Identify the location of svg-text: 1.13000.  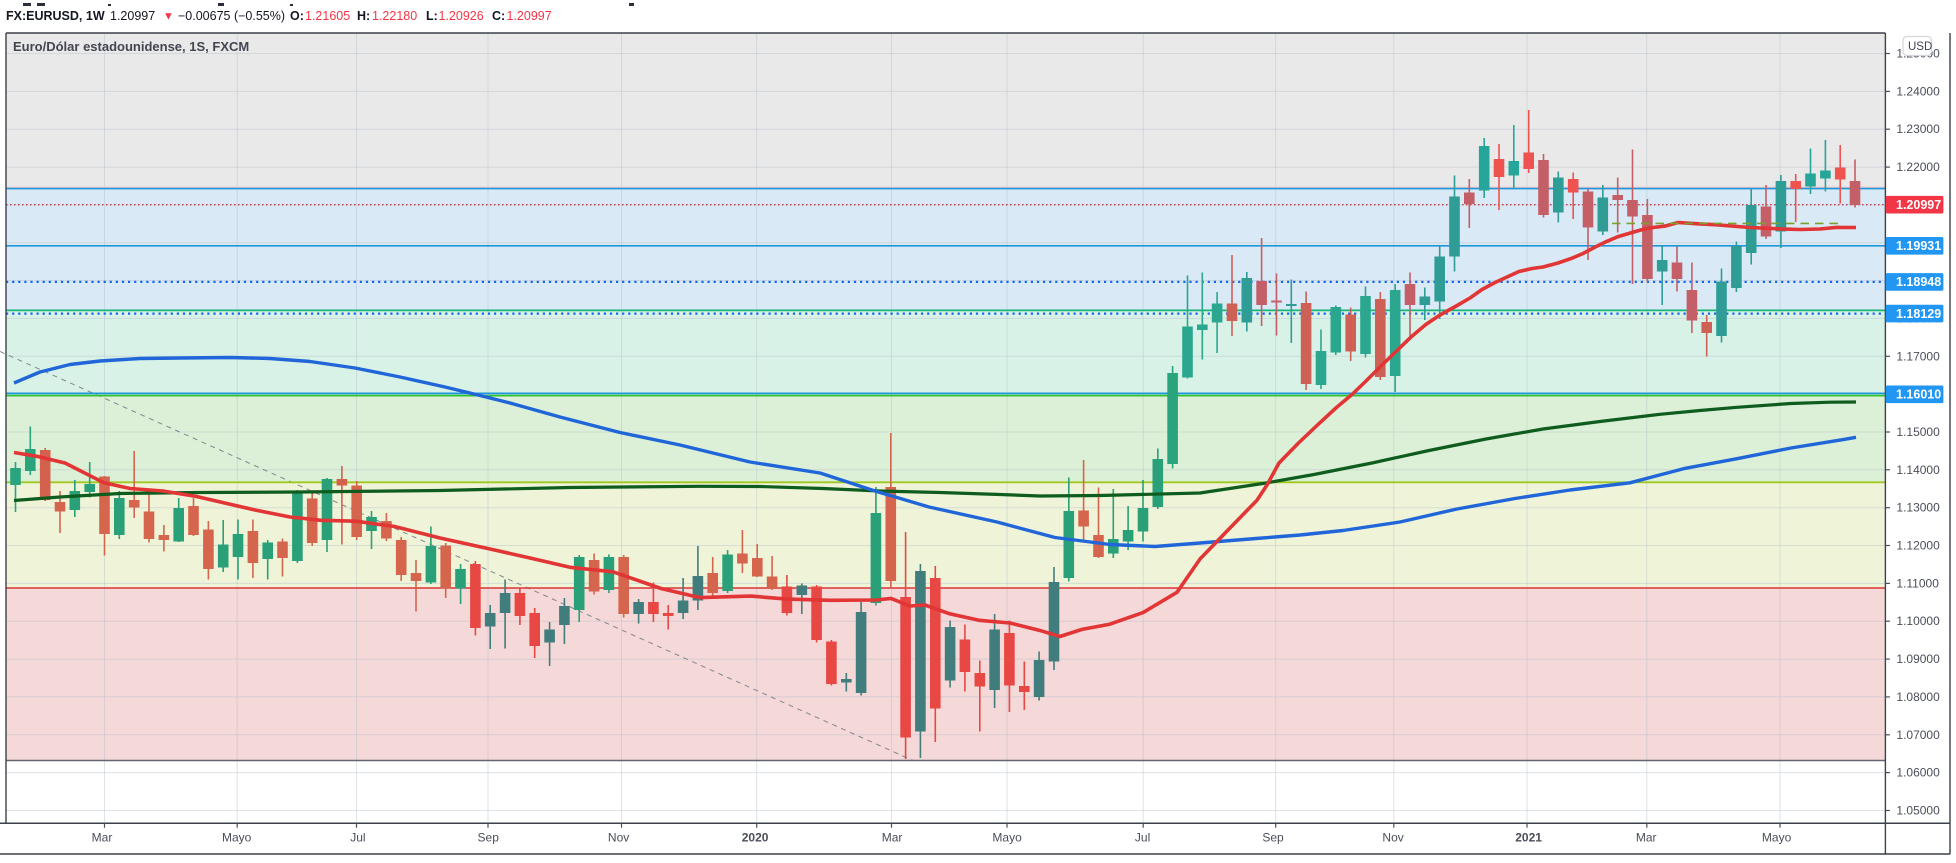
(1918, 508).